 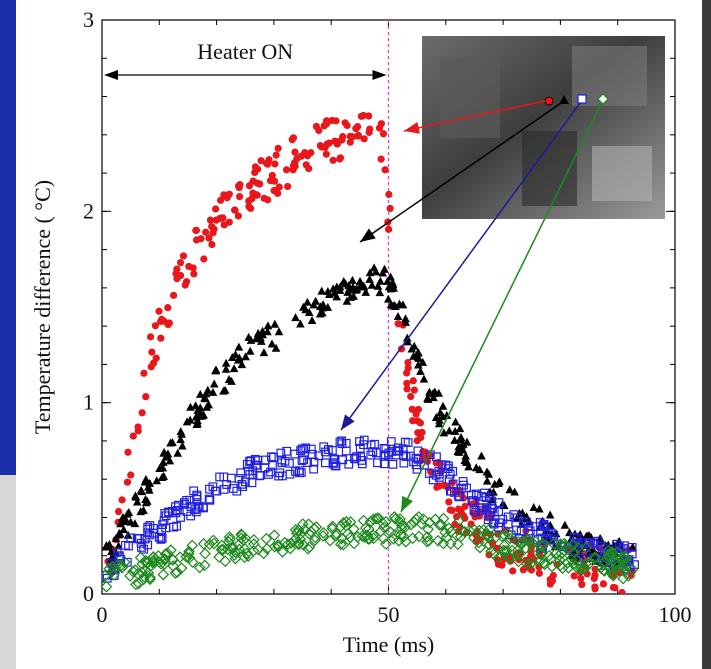 I want to click on y-tick-label: 1, so click(x=88, y=402).